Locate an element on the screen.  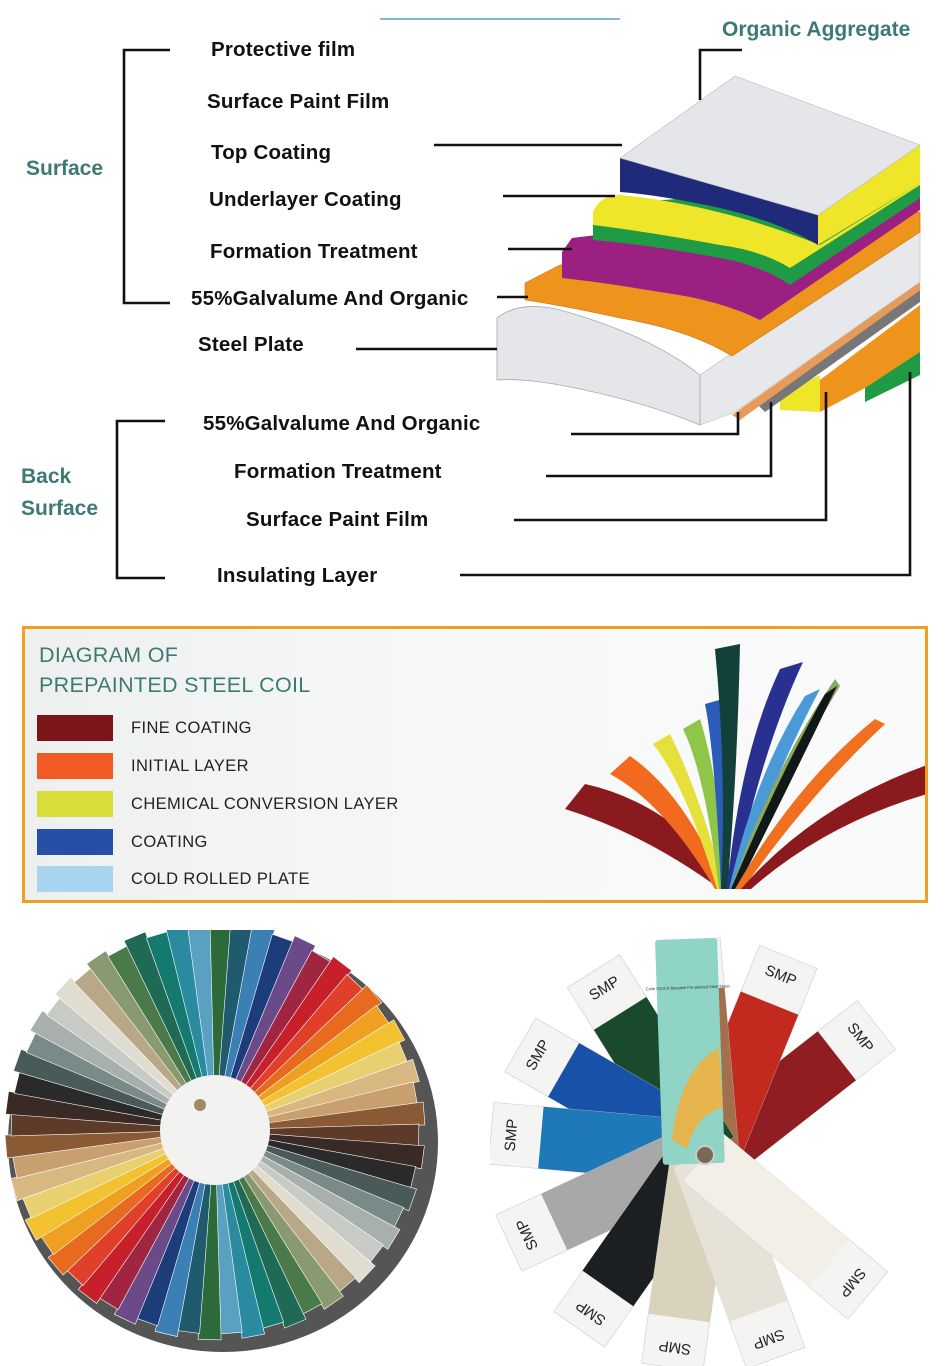
back-green-layer is located at coordinates (892, 376).